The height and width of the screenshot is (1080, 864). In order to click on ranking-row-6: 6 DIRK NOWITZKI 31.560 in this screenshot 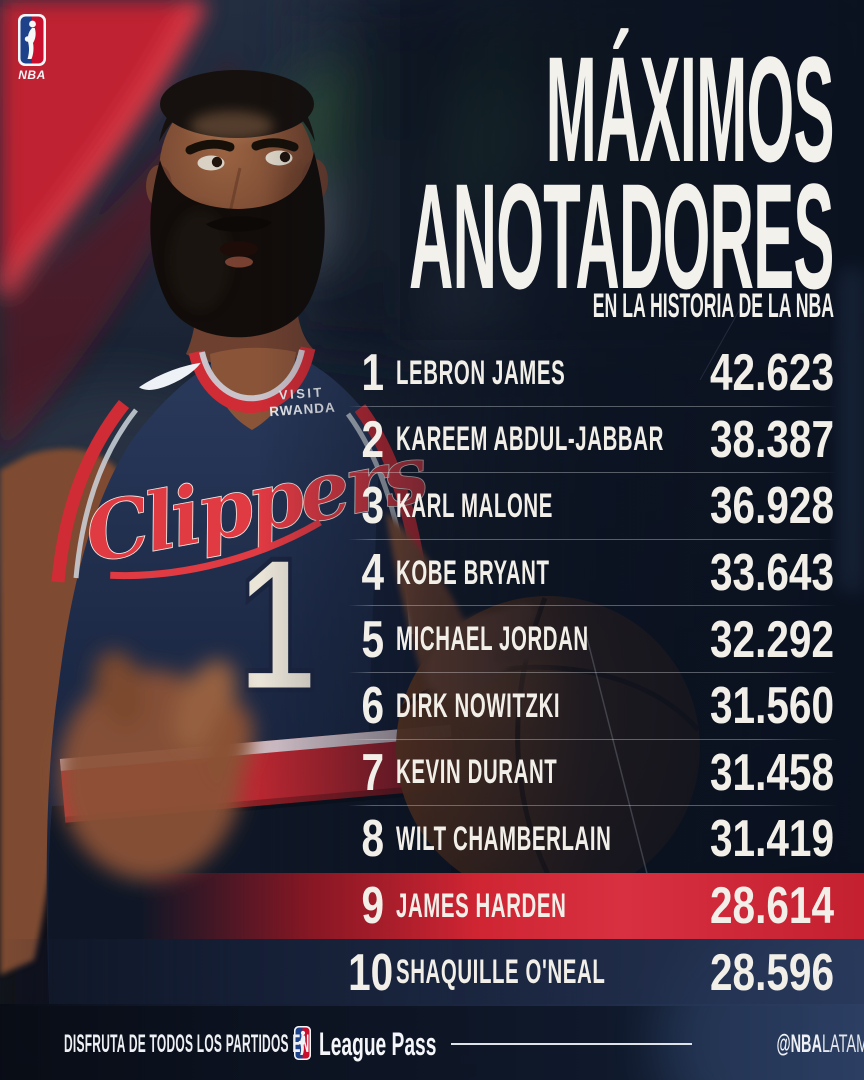, I will do `click(432, 706)`.